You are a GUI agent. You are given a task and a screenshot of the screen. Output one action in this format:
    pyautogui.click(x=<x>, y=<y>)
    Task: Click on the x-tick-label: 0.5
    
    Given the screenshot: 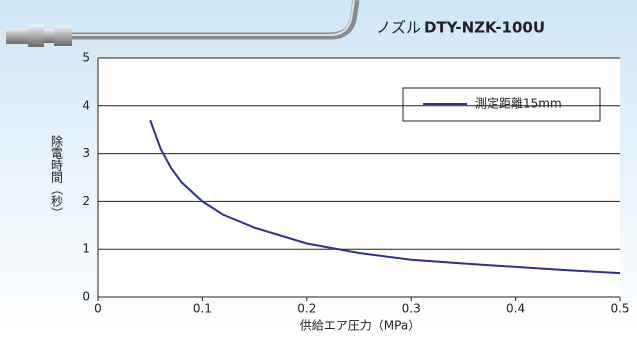 What is the action you would take?
    pyautogui.click(x=619, y=309)
    